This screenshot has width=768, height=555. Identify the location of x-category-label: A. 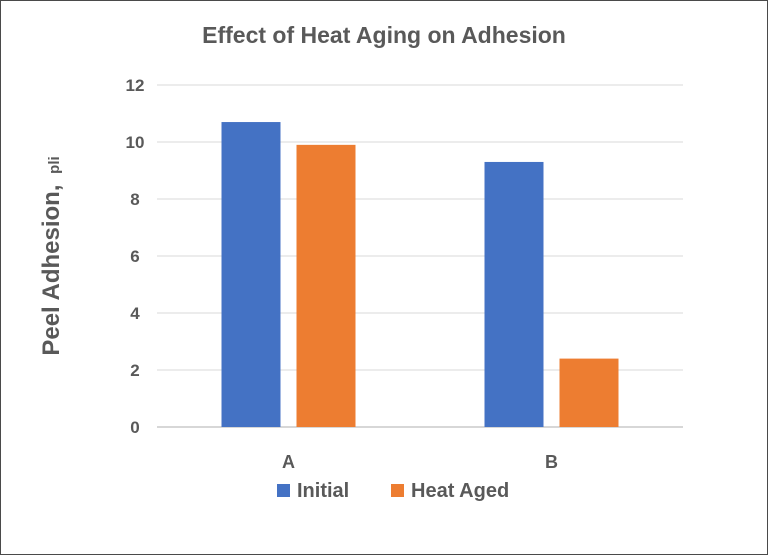
(288, 462).